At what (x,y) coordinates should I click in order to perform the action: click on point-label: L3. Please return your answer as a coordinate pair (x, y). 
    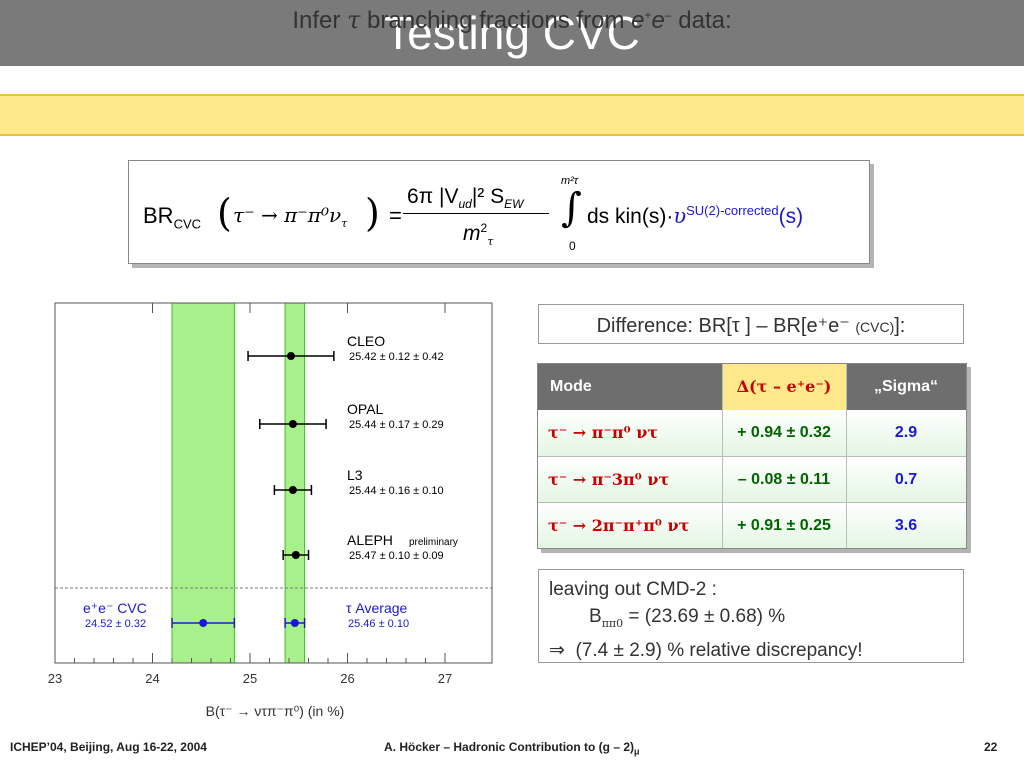
    Looking at the image, I should click on (355, 475).